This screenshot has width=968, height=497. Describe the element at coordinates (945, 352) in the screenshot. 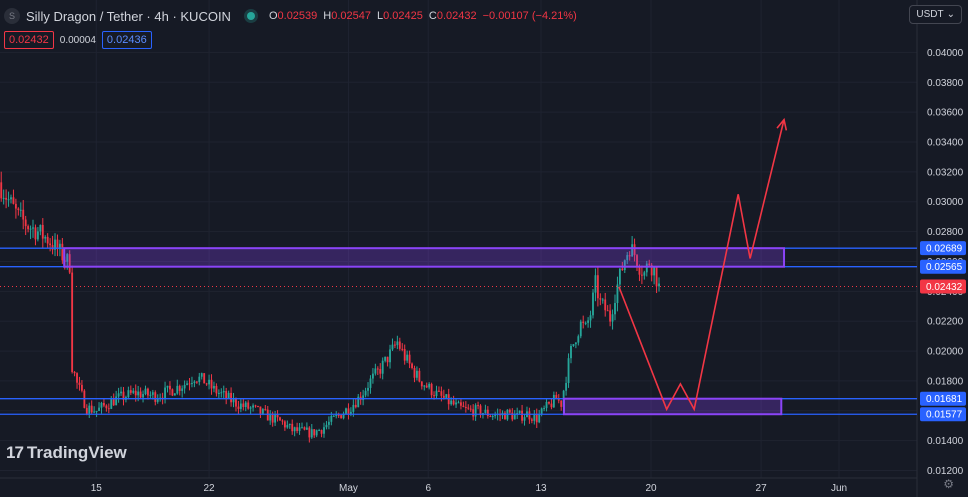

I see `y-tick-label: 0.02000` at that location.